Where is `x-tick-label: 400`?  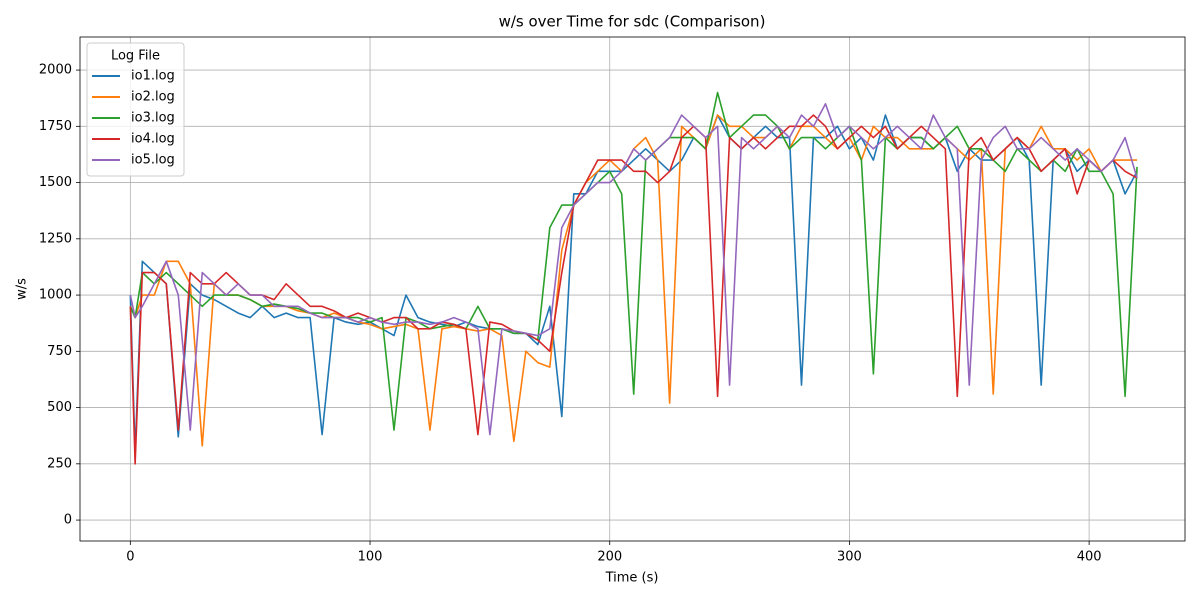
x-tick-label: 400 is located at coordinates (1089, 557).